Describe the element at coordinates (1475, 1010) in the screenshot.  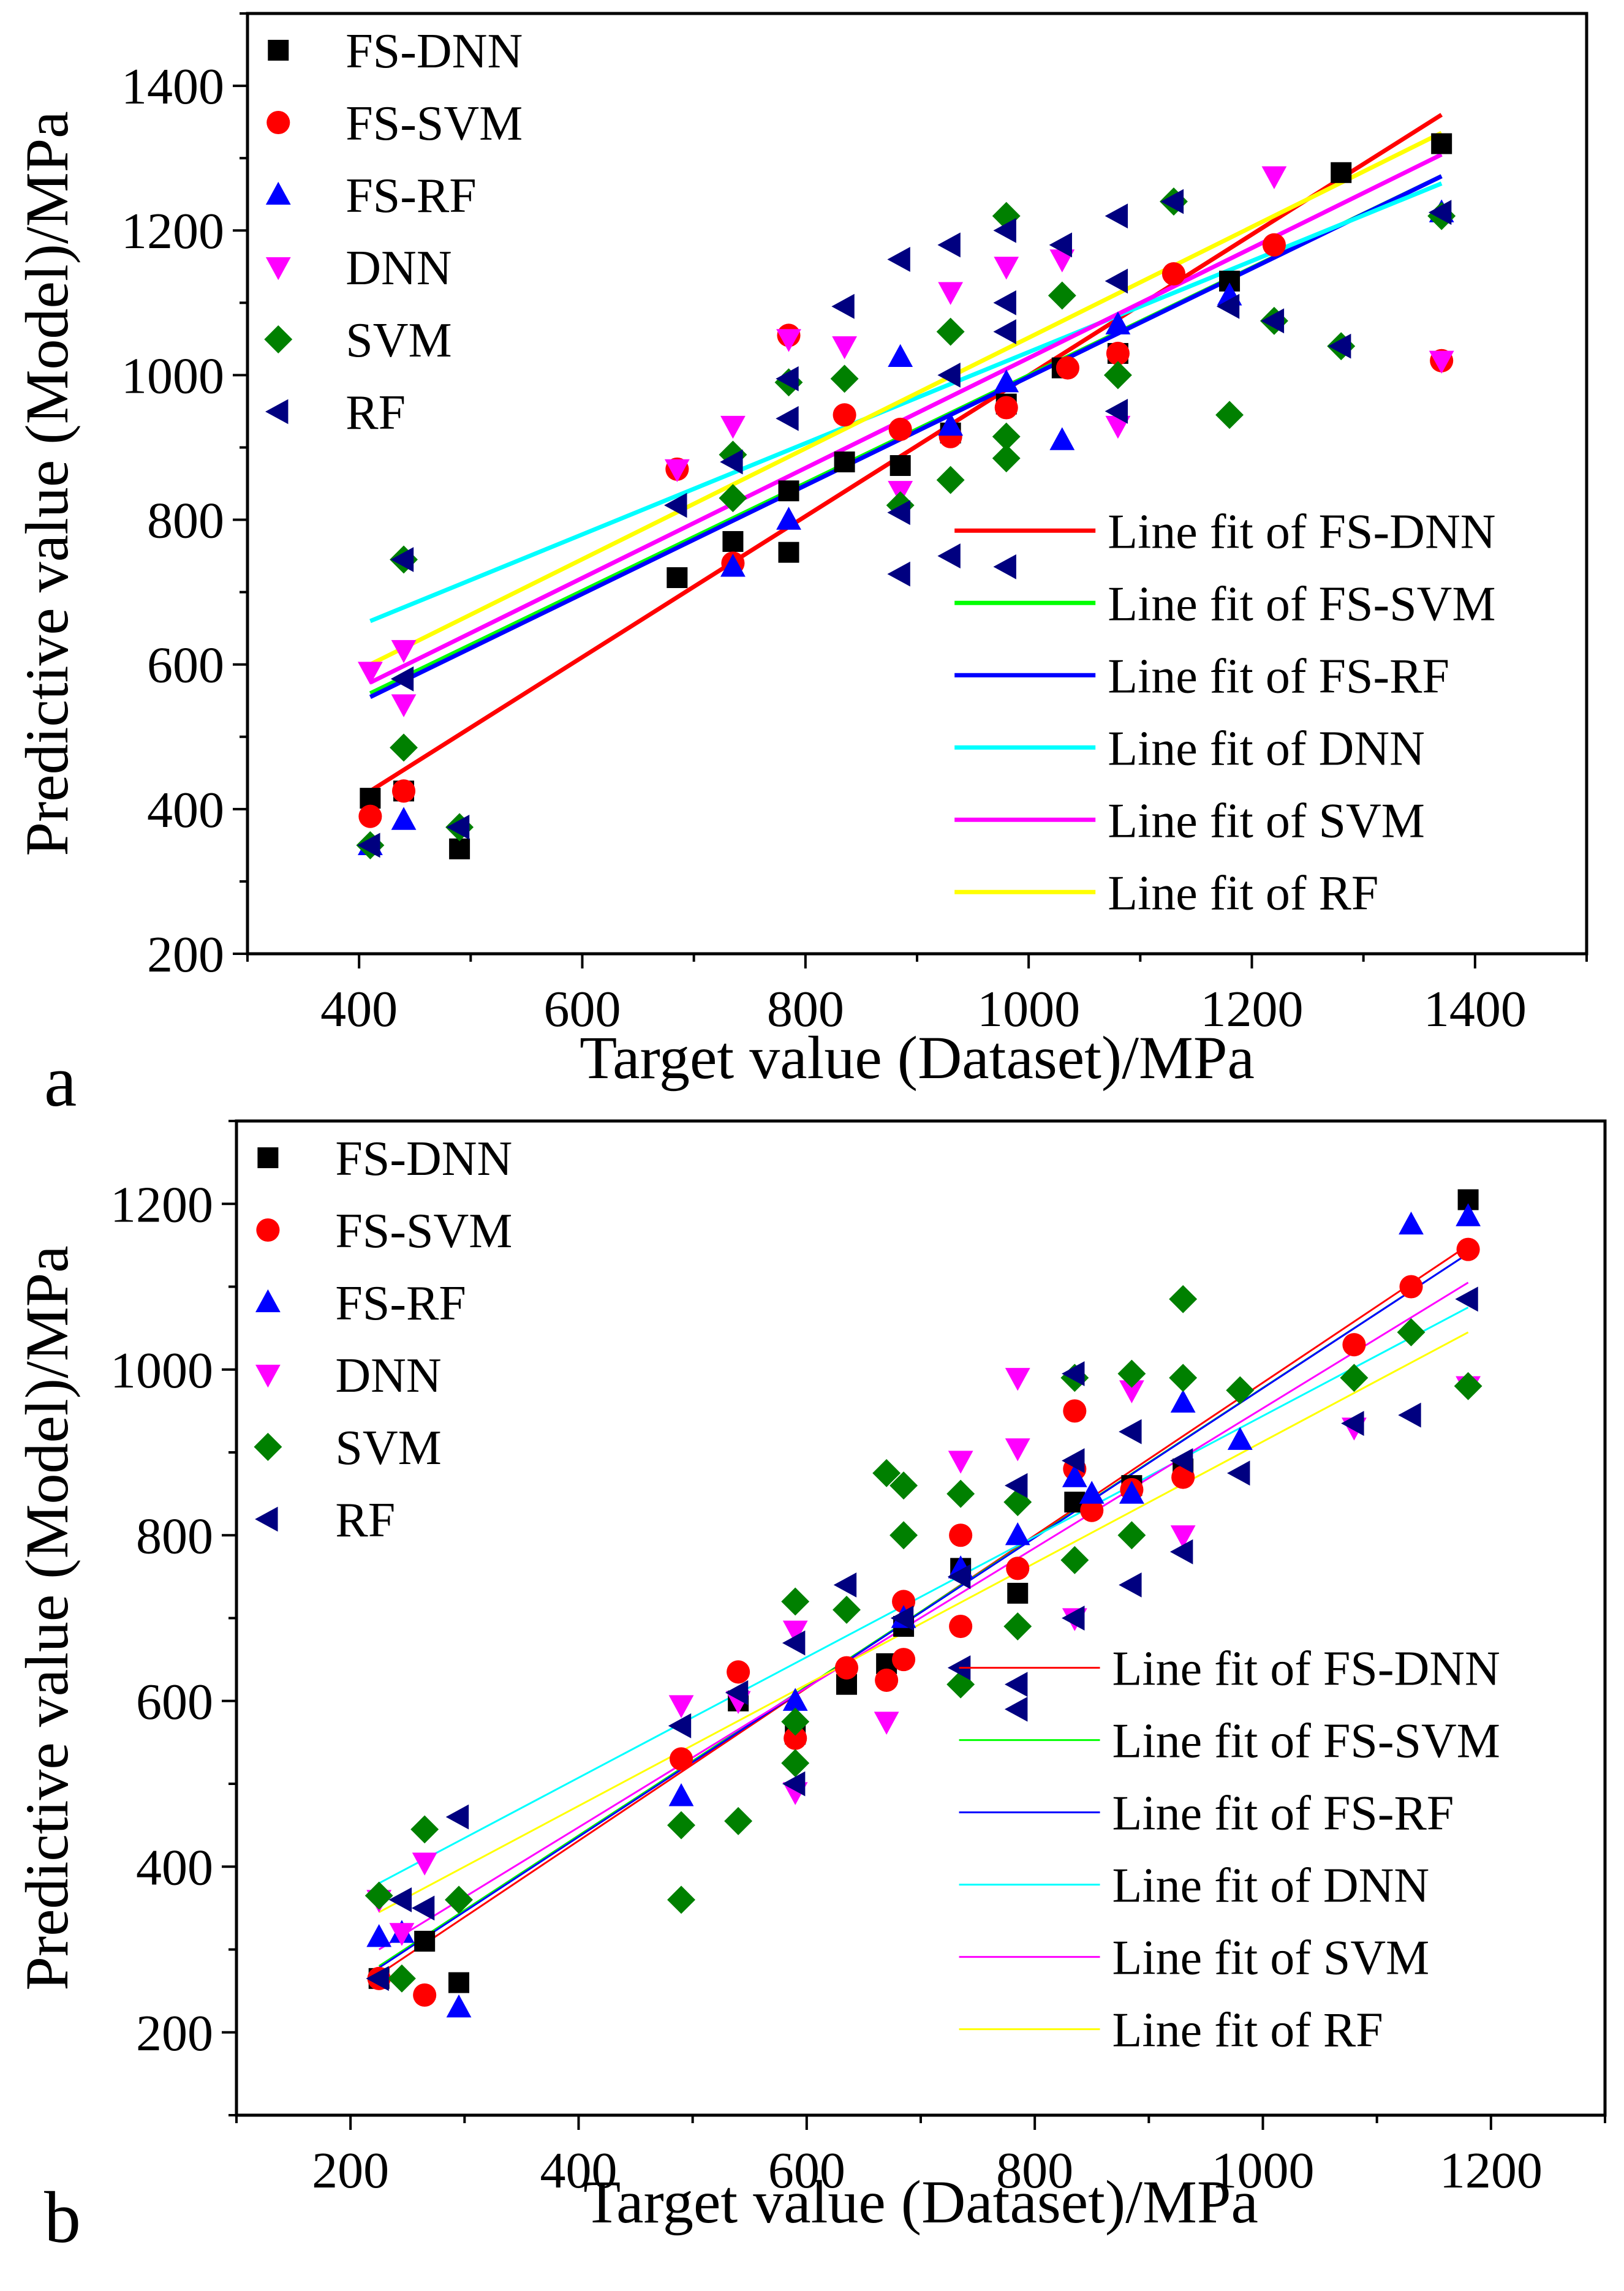
I see `x-tick-label: 1400` at that location.